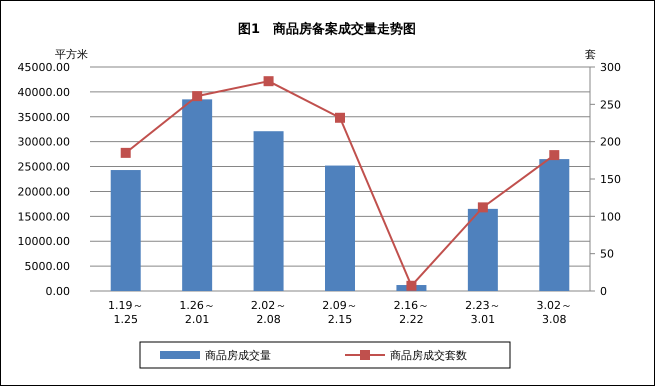 The width and height of the screenshot is (655, 386). What do you see at coordinates (412, 312) in the screenshot?
I see `x-tick-label: 2.16～ 2.22` at bounding box center [412, 312].